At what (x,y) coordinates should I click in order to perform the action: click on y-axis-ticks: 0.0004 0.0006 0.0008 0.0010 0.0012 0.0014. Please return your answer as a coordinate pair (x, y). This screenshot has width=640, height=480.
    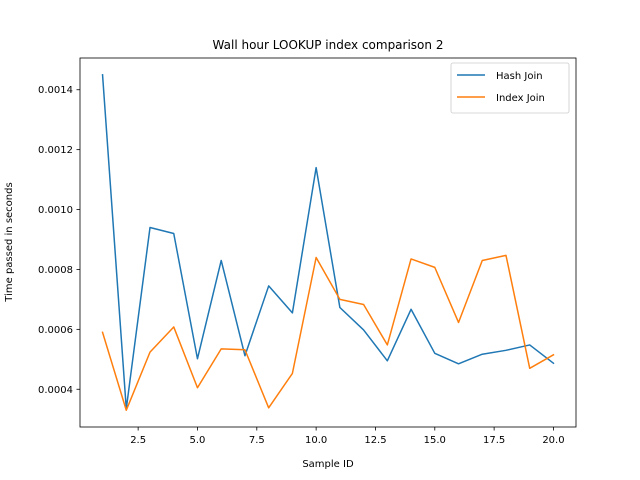
    Looking at the image, I should click on (59, 240).